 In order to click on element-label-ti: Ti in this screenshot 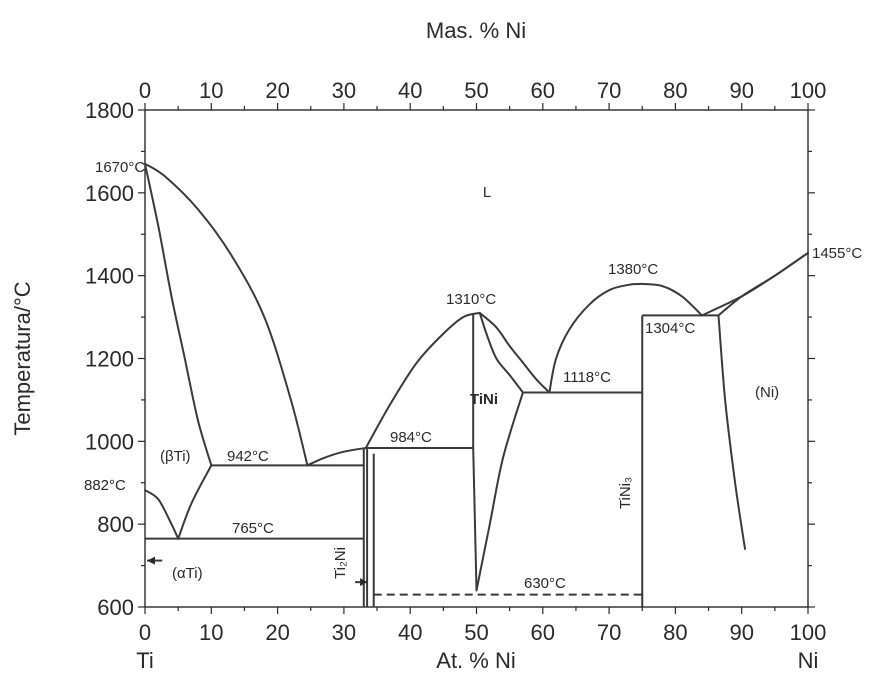, I will do `click(145, 660)`.